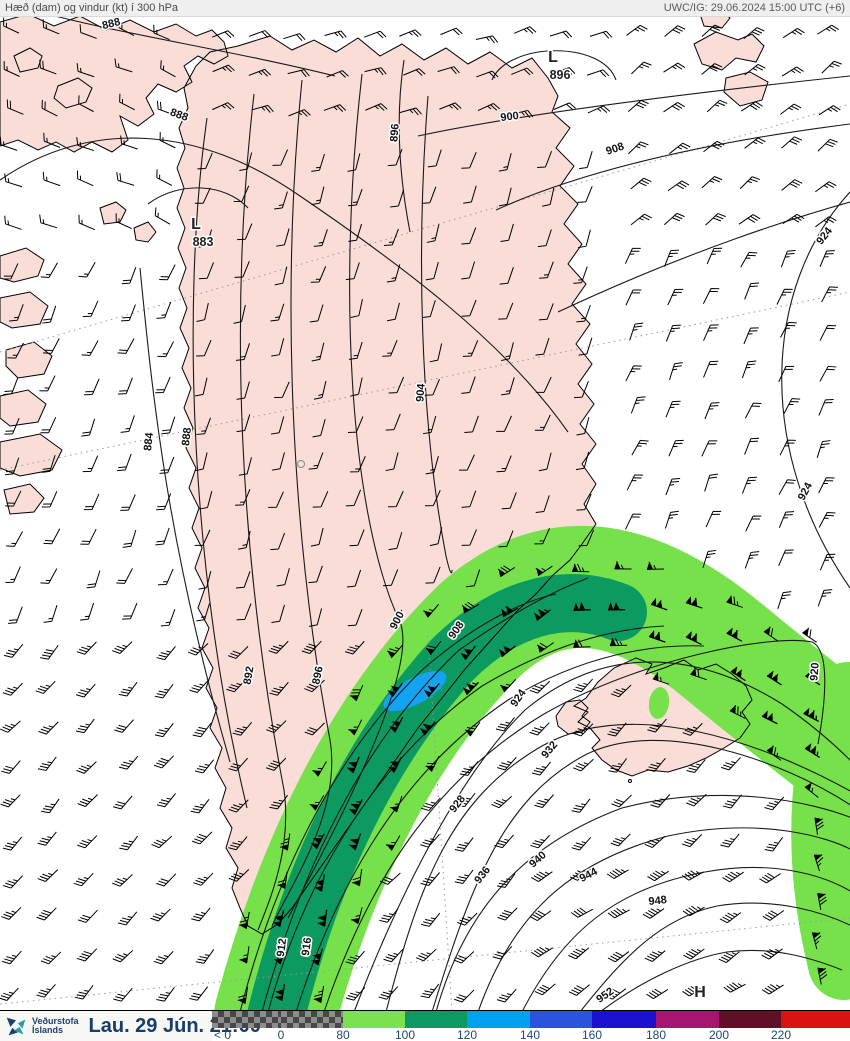 The width and height of the screenshot is (850, 1041). Describe the element at coordinates (549, 750) in the screenshot. I see `contour-label-932: 932` at that location.